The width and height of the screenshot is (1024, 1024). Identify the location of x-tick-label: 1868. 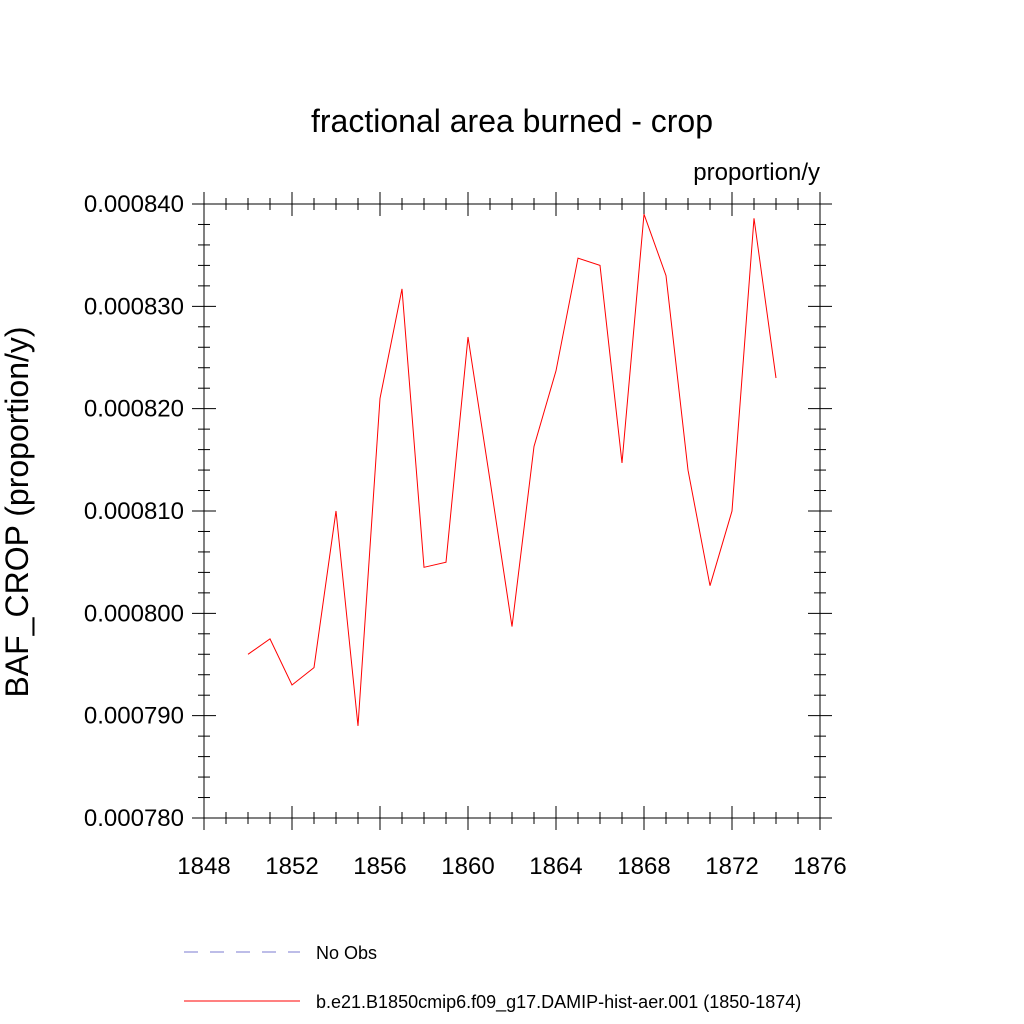
(643, 866).